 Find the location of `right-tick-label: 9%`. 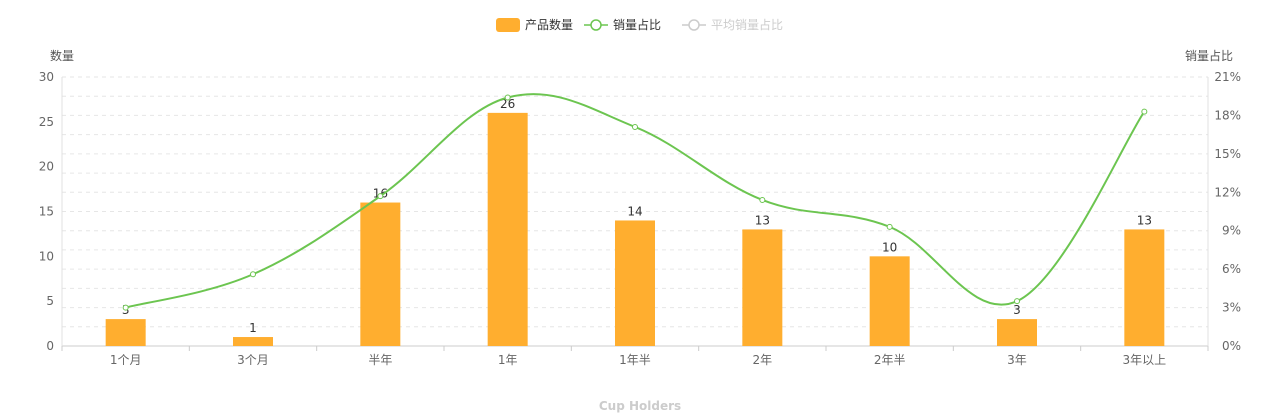

right-tick-label: 9% is located at coordinates (1231, 231).